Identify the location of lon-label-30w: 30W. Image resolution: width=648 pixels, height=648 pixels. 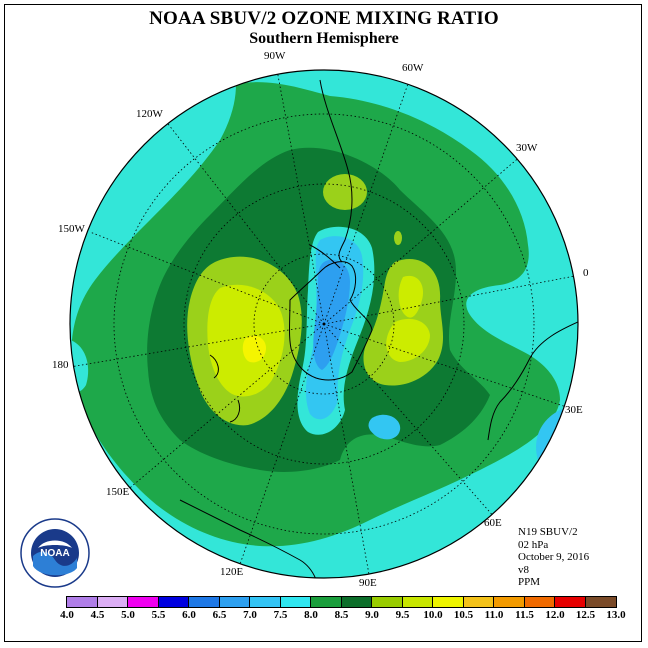
(527, 148).